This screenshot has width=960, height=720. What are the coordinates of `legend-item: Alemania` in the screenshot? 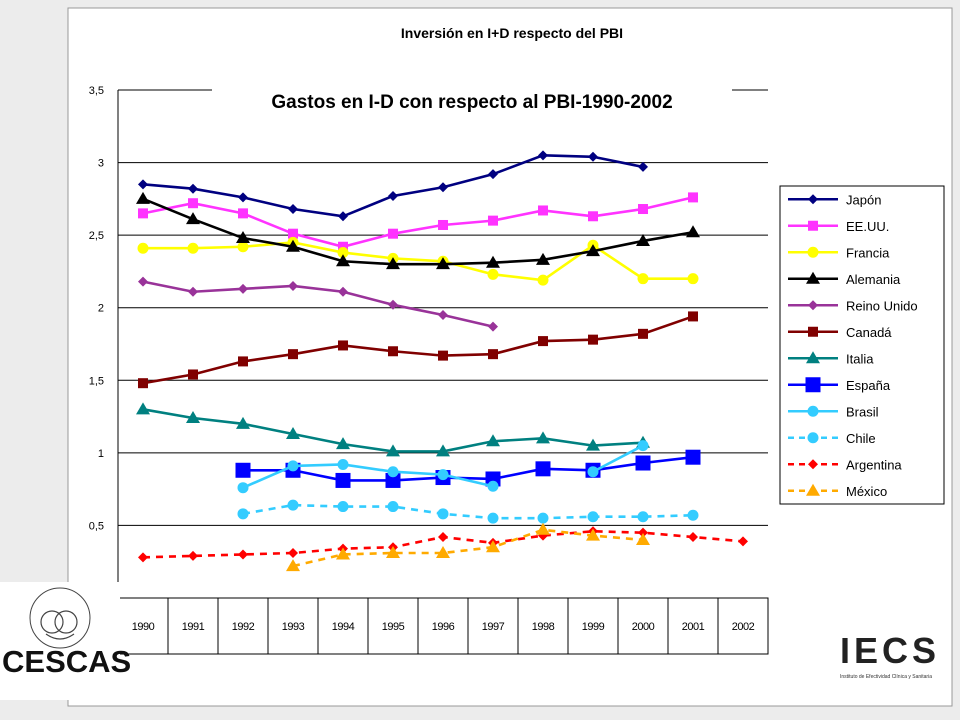 It's located at (844, 279).